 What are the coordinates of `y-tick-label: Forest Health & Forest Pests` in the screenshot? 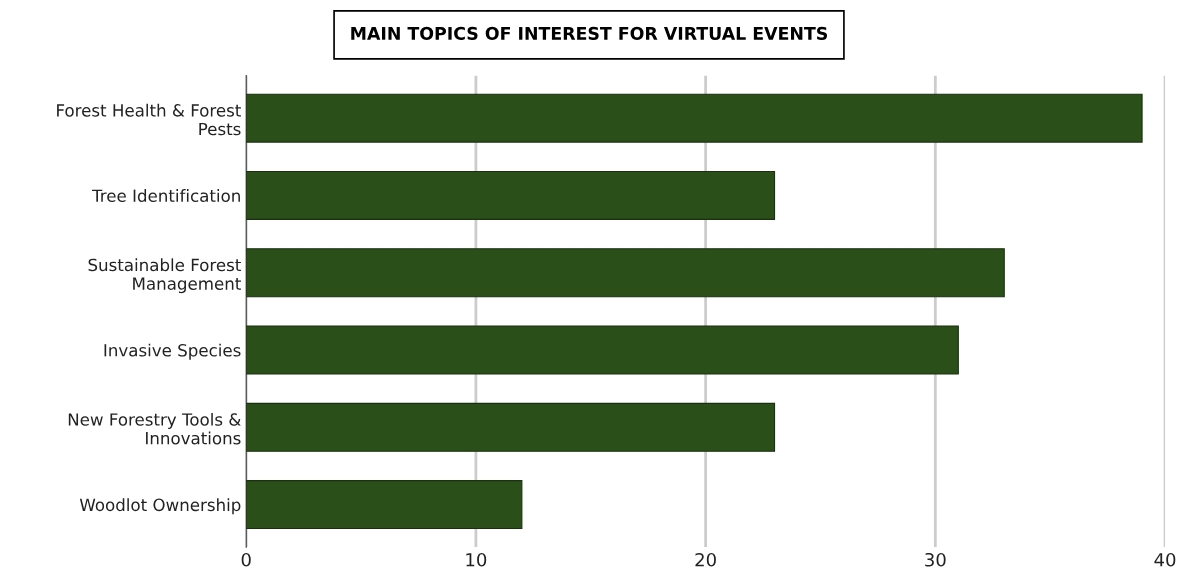 It's located at (149, 119).